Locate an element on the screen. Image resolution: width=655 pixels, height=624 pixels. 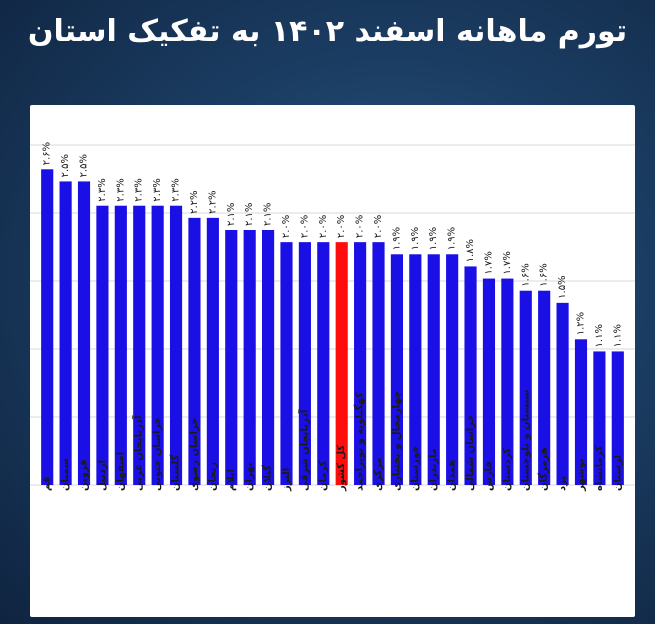
category-label: همدان is located at coordinates (452, 475).